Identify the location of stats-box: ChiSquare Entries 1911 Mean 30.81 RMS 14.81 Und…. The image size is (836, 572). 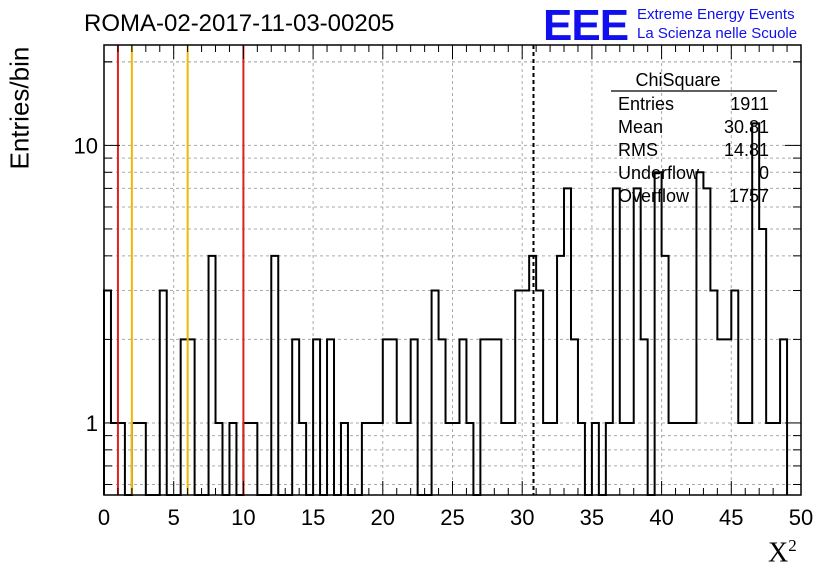
(694, 138).